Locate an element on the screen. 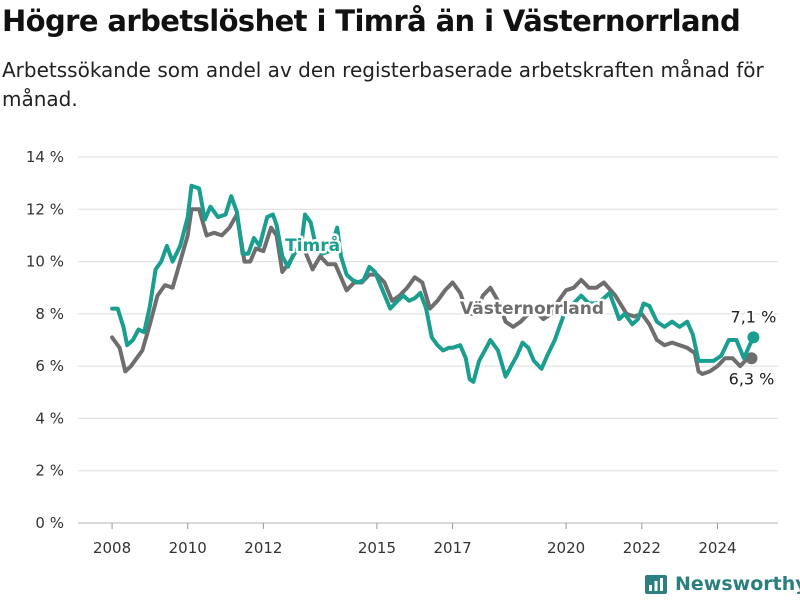 Image resolution: width=800 pixels, height=600 pixels. x-tick-label: 2008 is located at coordinates (112, 548).